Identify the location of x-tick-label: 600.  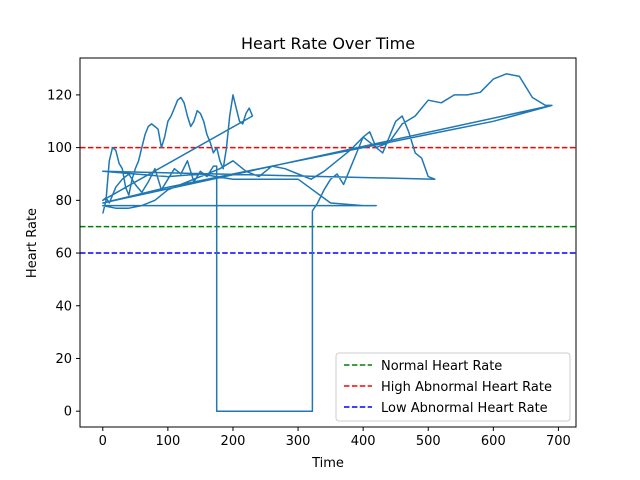
(493, 441).